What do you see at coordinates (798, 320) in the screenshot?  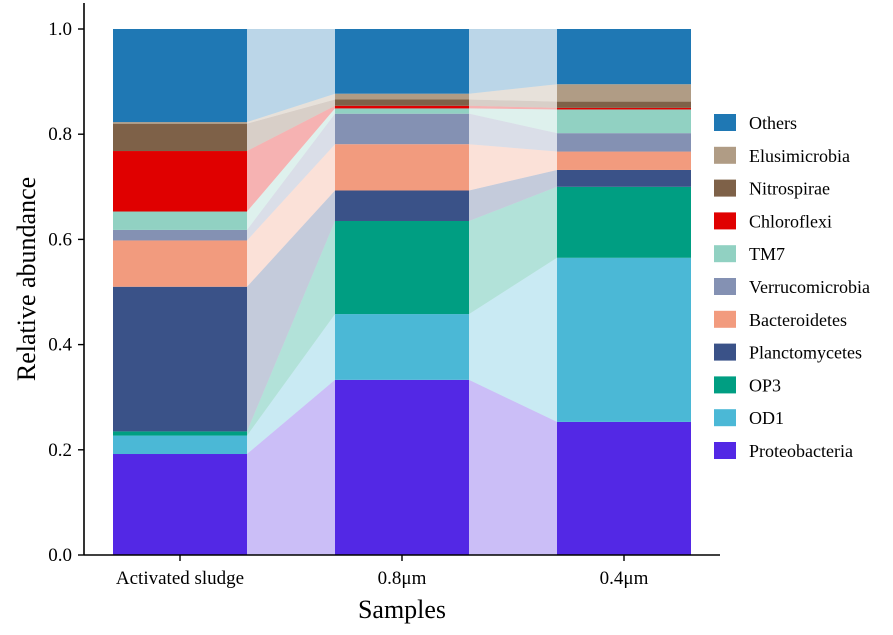 I see `legend-label-bacteroidetes: Bacteroidetes` at bounding box center [798, 320].